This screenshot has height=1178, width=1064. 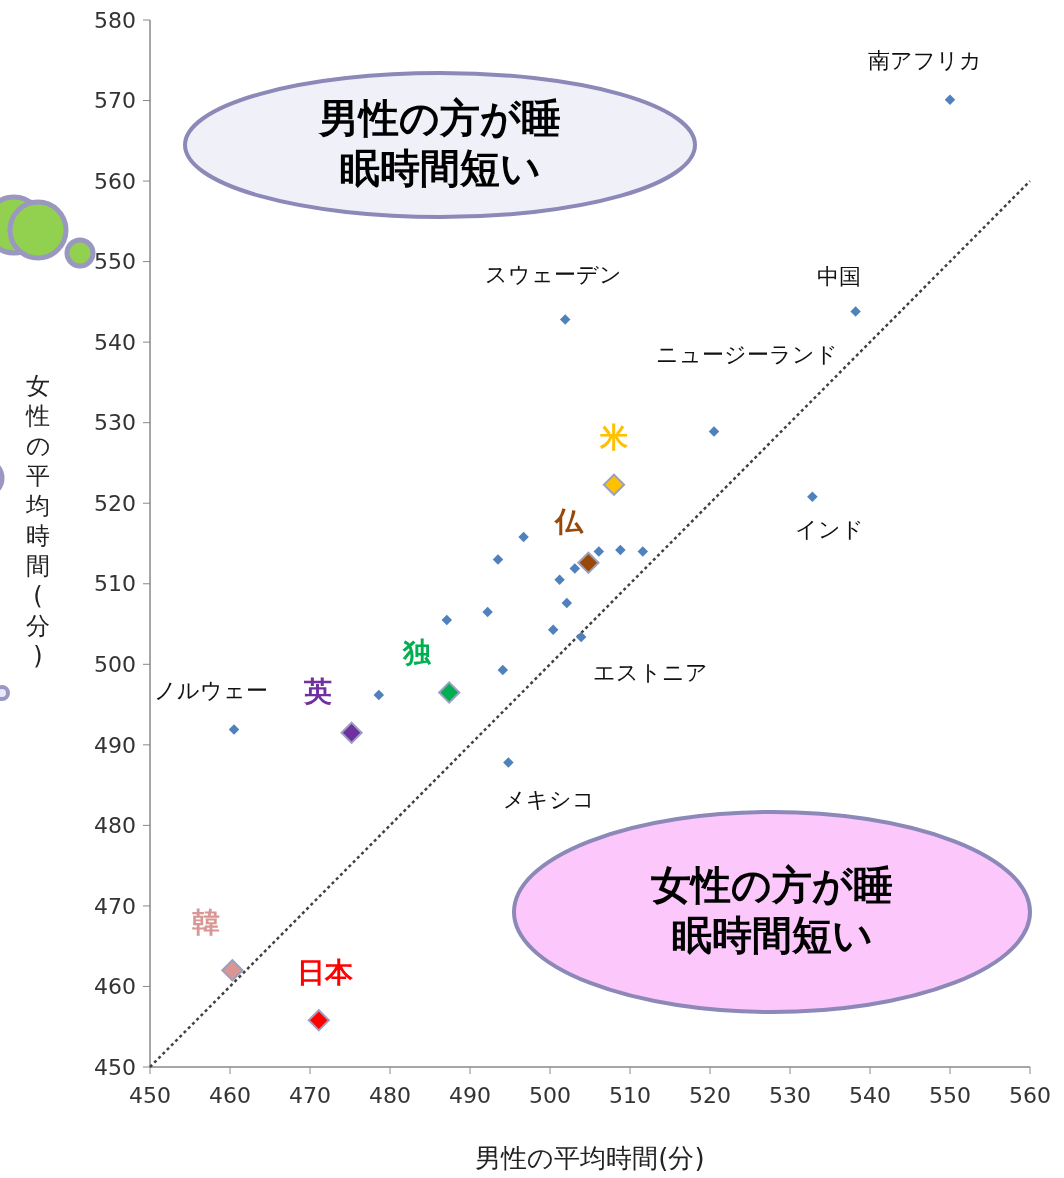 I want to click on y-tick-label: 470, so click(x=115, y=906).